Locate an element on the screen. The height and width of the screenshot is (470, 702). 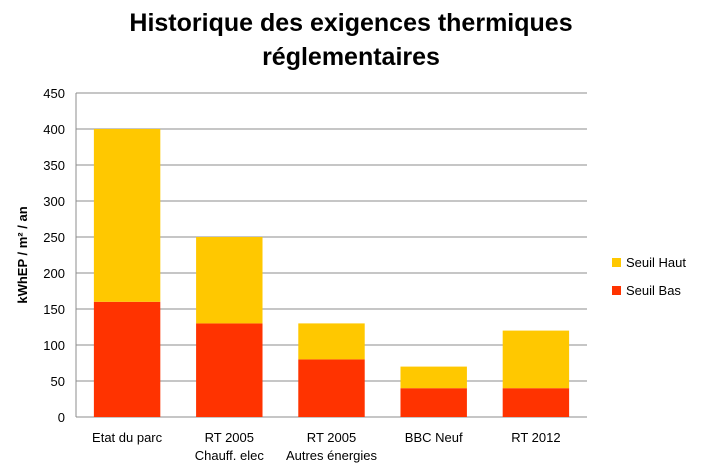
y-tick-label-350: 350 is located at coordinates (54, 165).